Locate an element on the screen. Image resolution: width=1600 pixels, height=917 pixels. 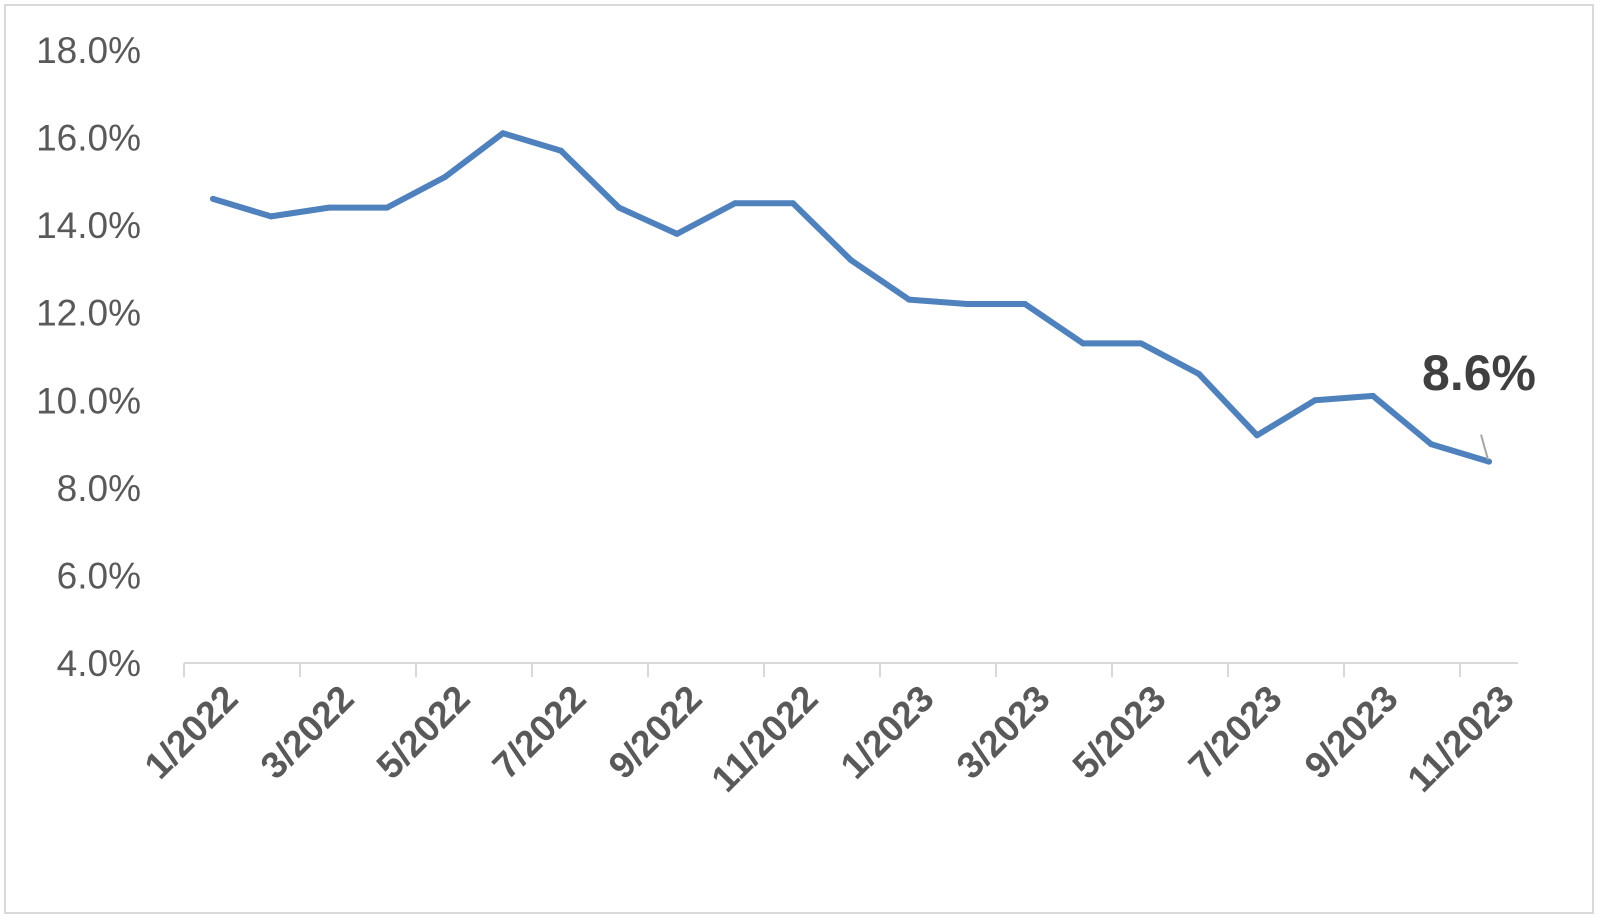
y-tick-label: 16.0% is located at coordinates (88, 138).